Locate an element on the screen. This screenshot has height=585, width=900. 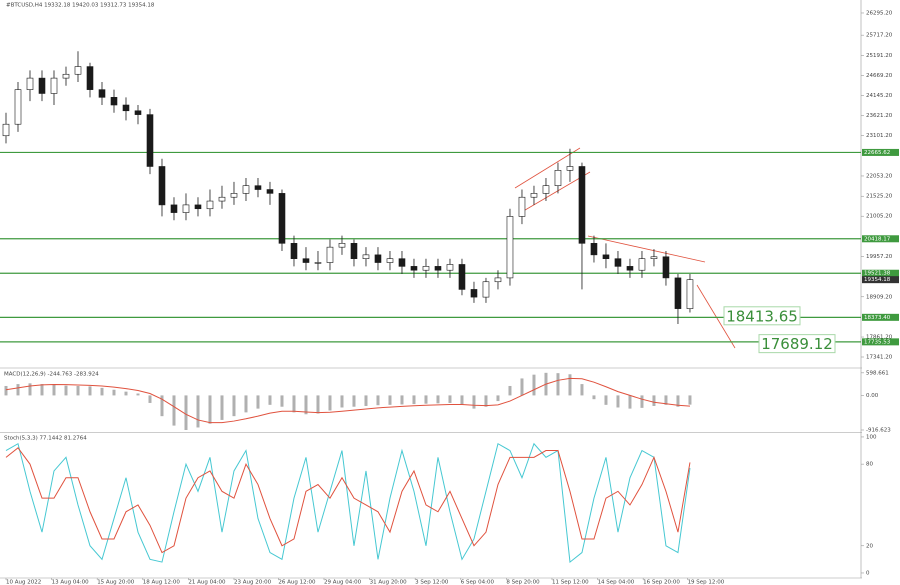
y-tick-label: 22053.20 is located at coordinates (879, 176).